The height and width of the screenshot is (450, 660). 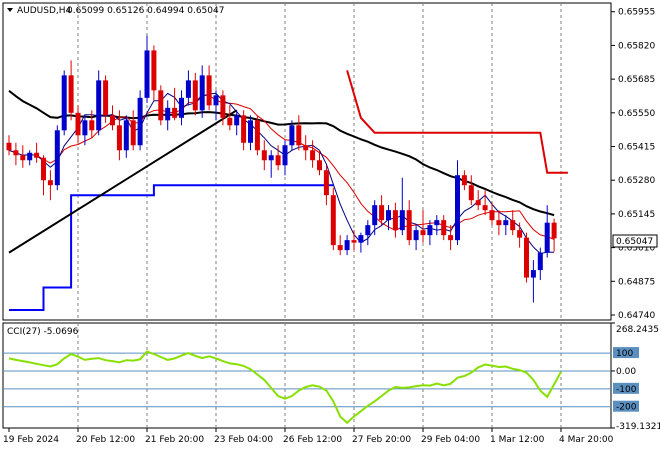 What do you see at coordinates (626, 372) in the screenshot?
I see `cci-tick-label: 0.00` at bounding box center [626, 372].